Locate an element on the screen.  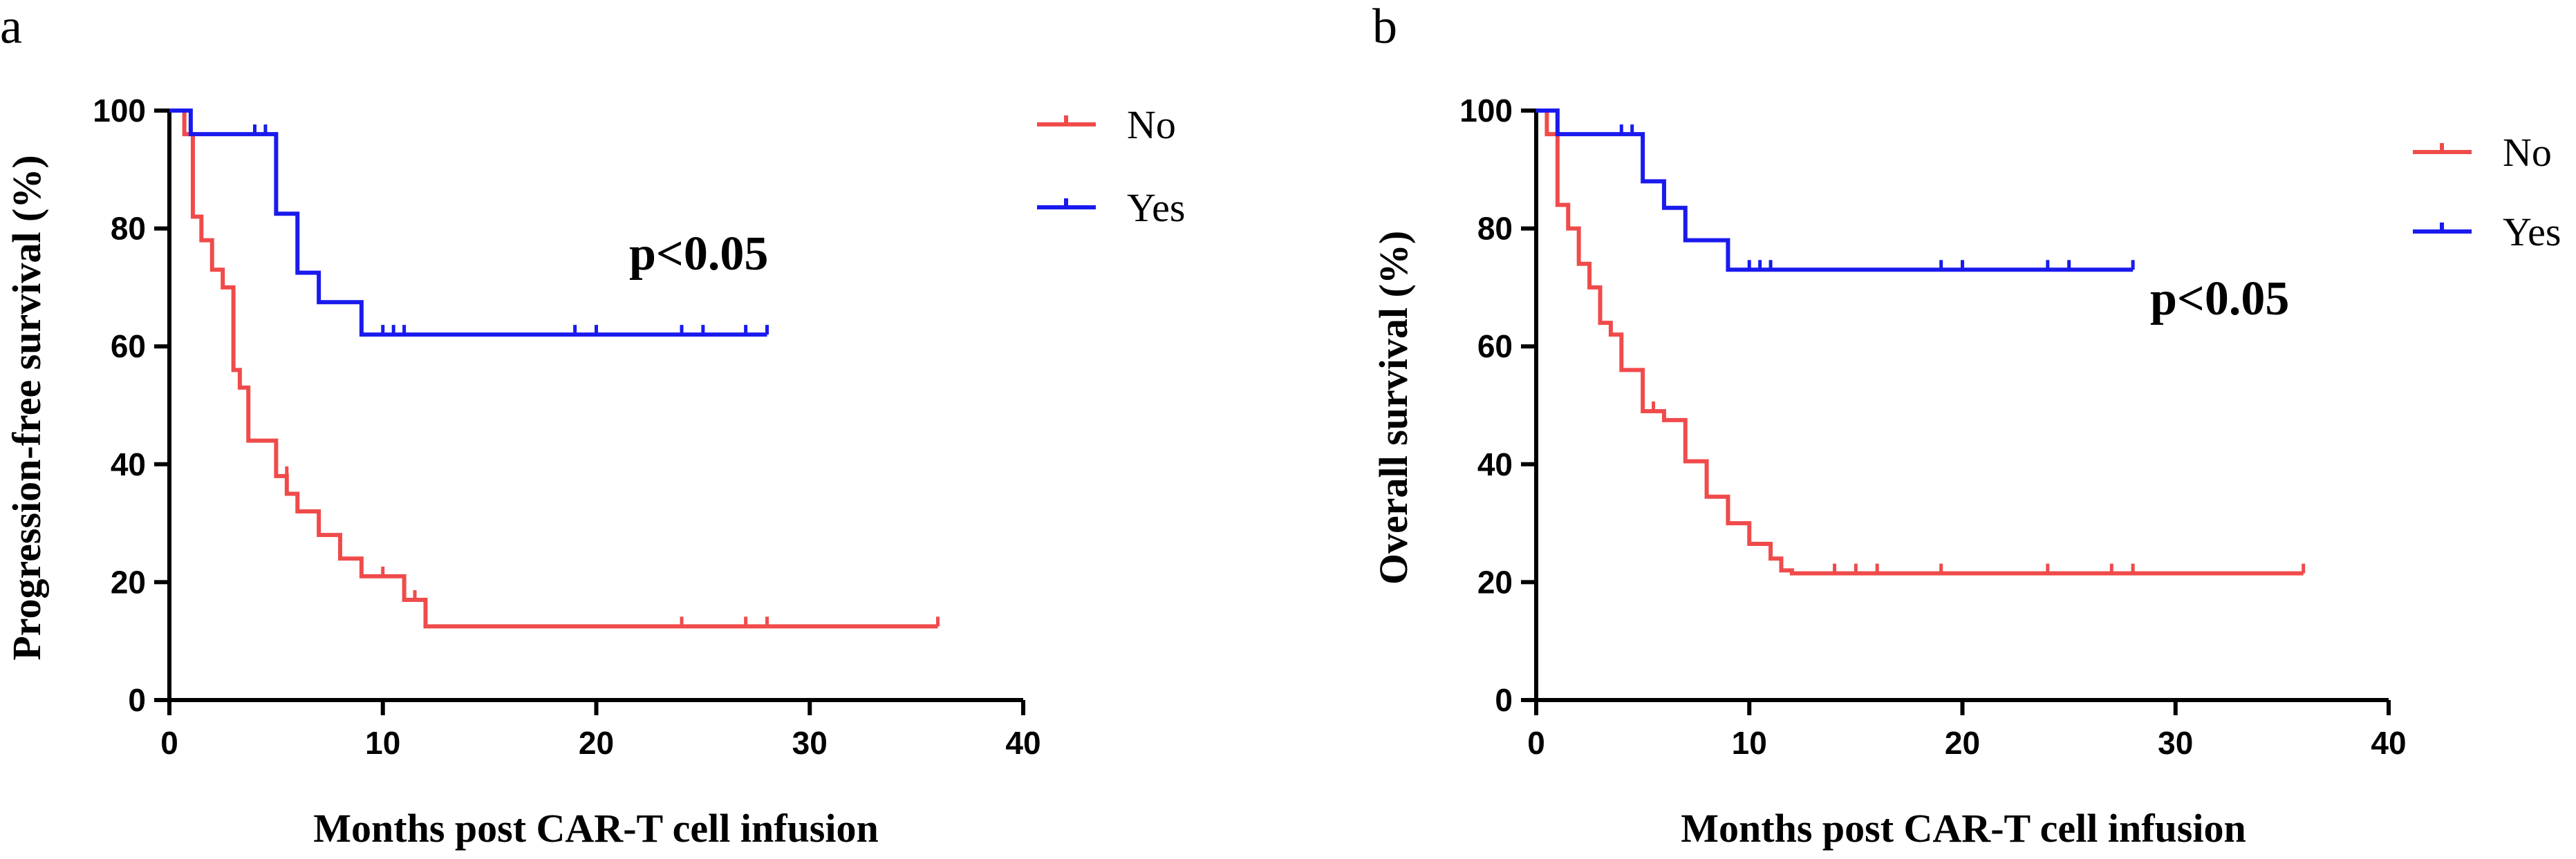
panel-a-legend-yes: Yes is located at coordinates (1111, 207).